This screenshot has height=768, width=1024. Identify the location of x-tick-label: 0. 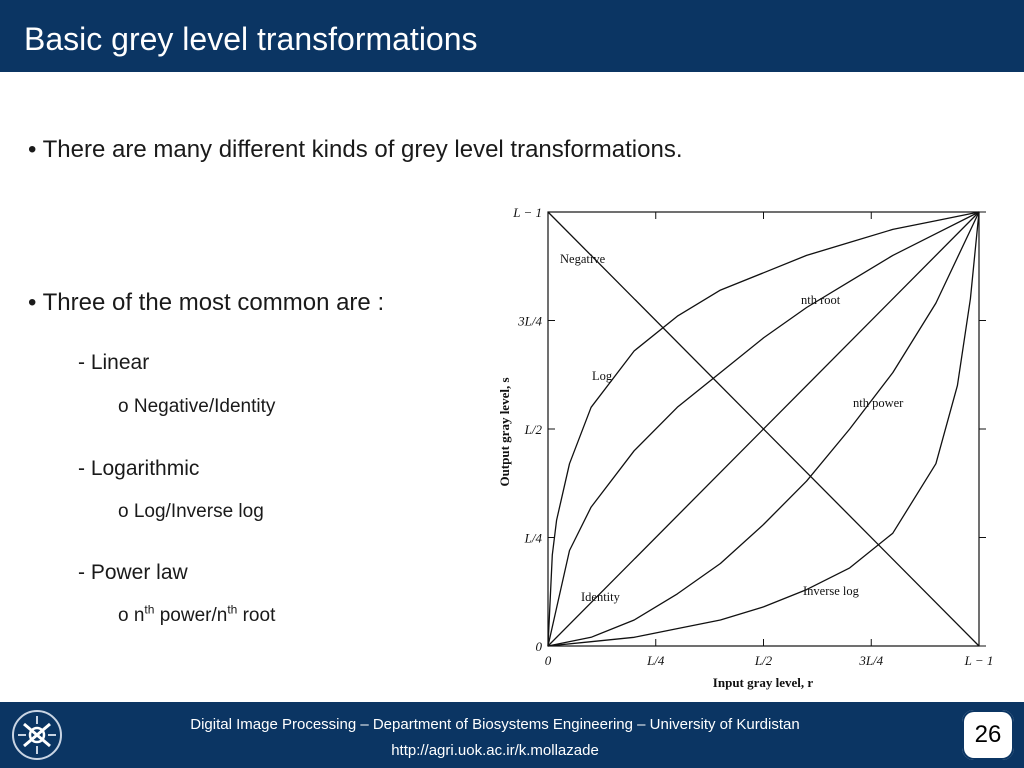
(548, 660).